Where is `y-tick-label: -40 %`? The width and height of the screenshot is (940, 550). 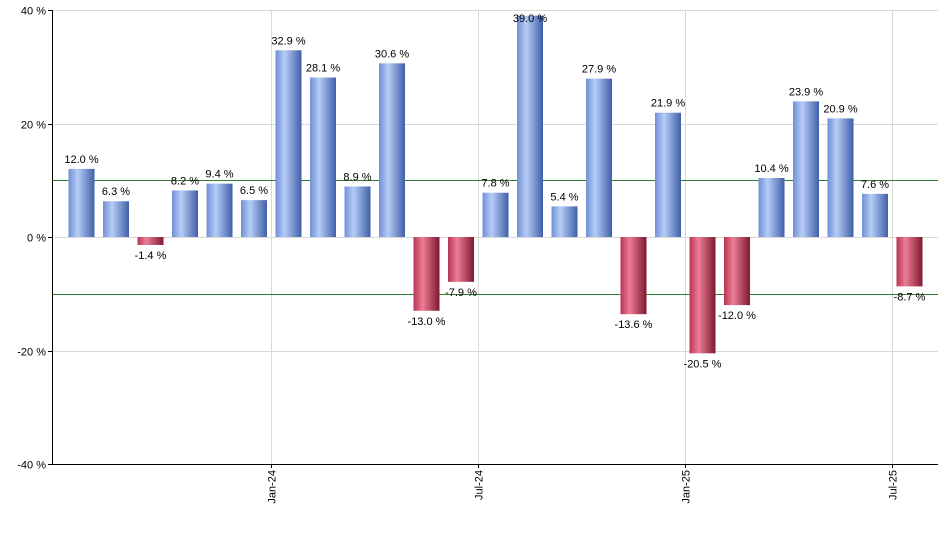
y-tick-label: -40 % is located at coordinates (31, 466).